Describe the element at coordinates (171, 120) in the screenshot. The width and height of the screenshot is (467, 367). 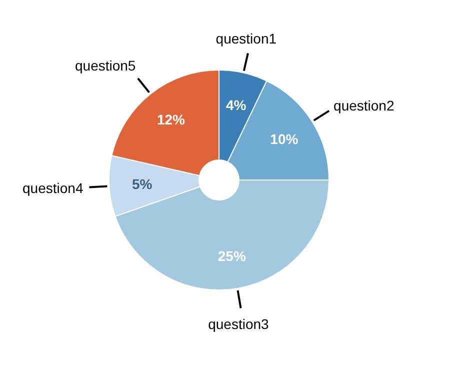
I see `data-label: 12%` at that location.